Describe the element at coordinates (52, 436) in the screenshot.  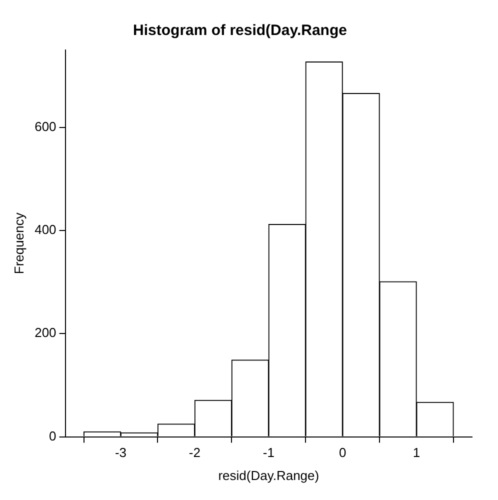
I see `y-tick-label: 0` at that location.